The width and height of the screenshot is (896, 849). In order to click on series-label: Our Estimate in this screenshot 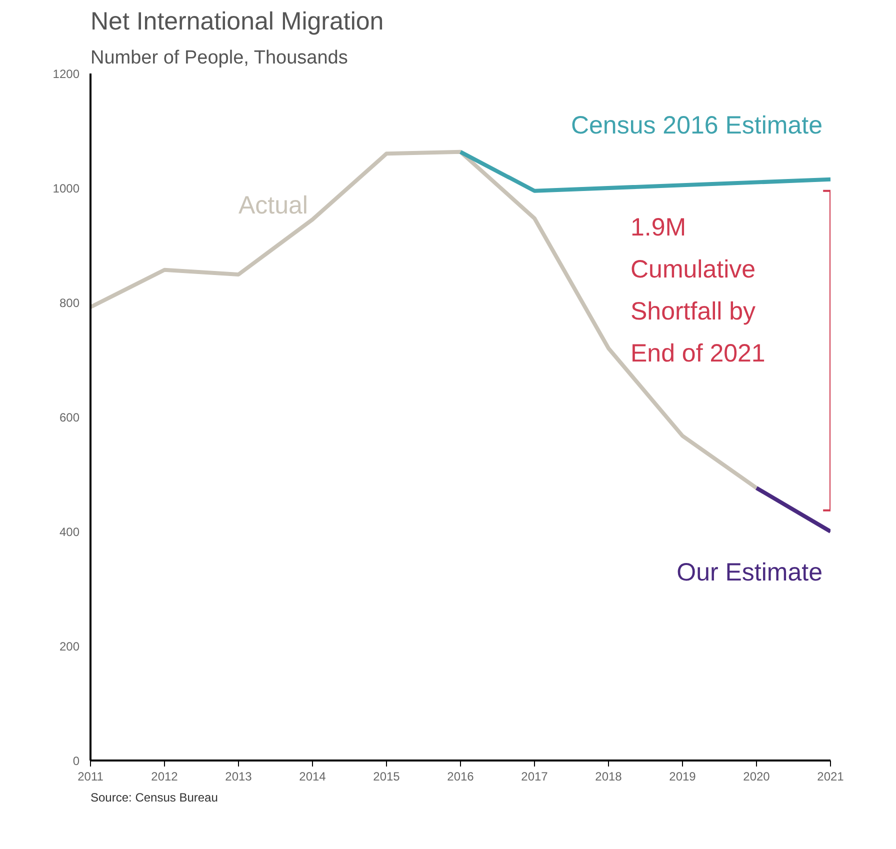, I will do `click(749, 572)`.